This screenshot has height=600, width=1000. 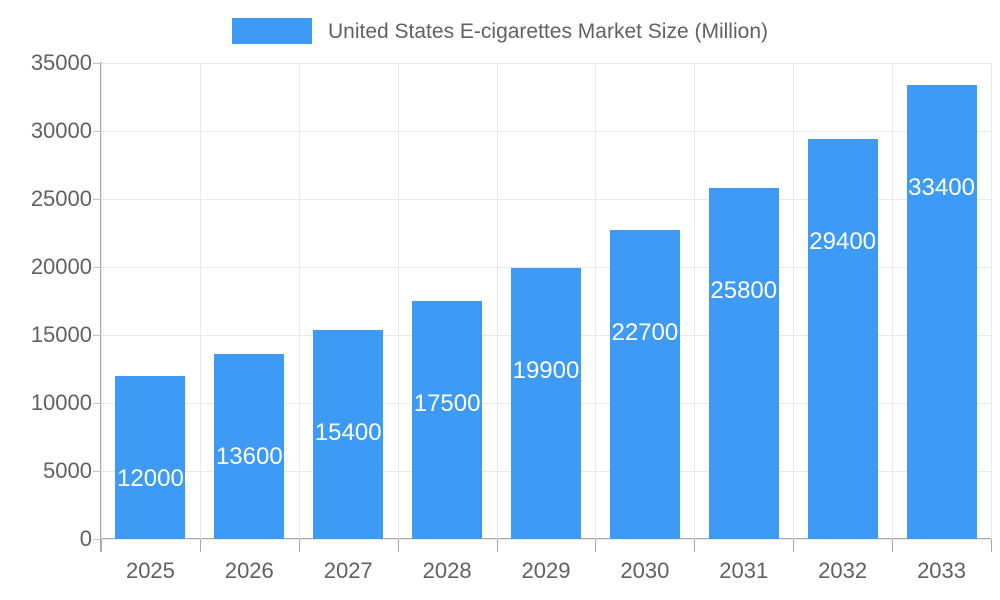 I want to click on y-axis-tick-labels: 0 5000 10000 15000 20000 25000 30000 35000, so click(x=46, y=300).